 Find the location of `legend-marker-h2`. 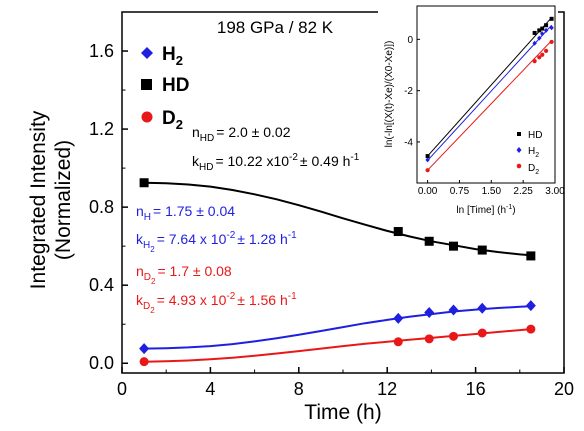

legend-marker-h2 is located at coordinates (147, 53).